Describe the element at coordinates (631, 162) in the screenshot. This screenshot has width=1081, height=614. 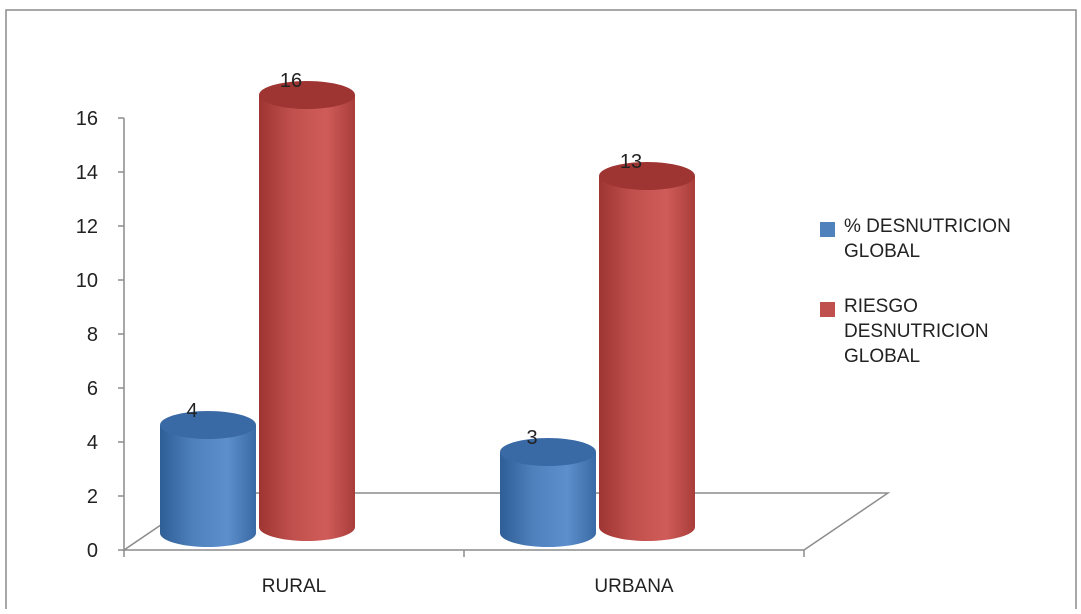
I see `data-label: 13` at that location.